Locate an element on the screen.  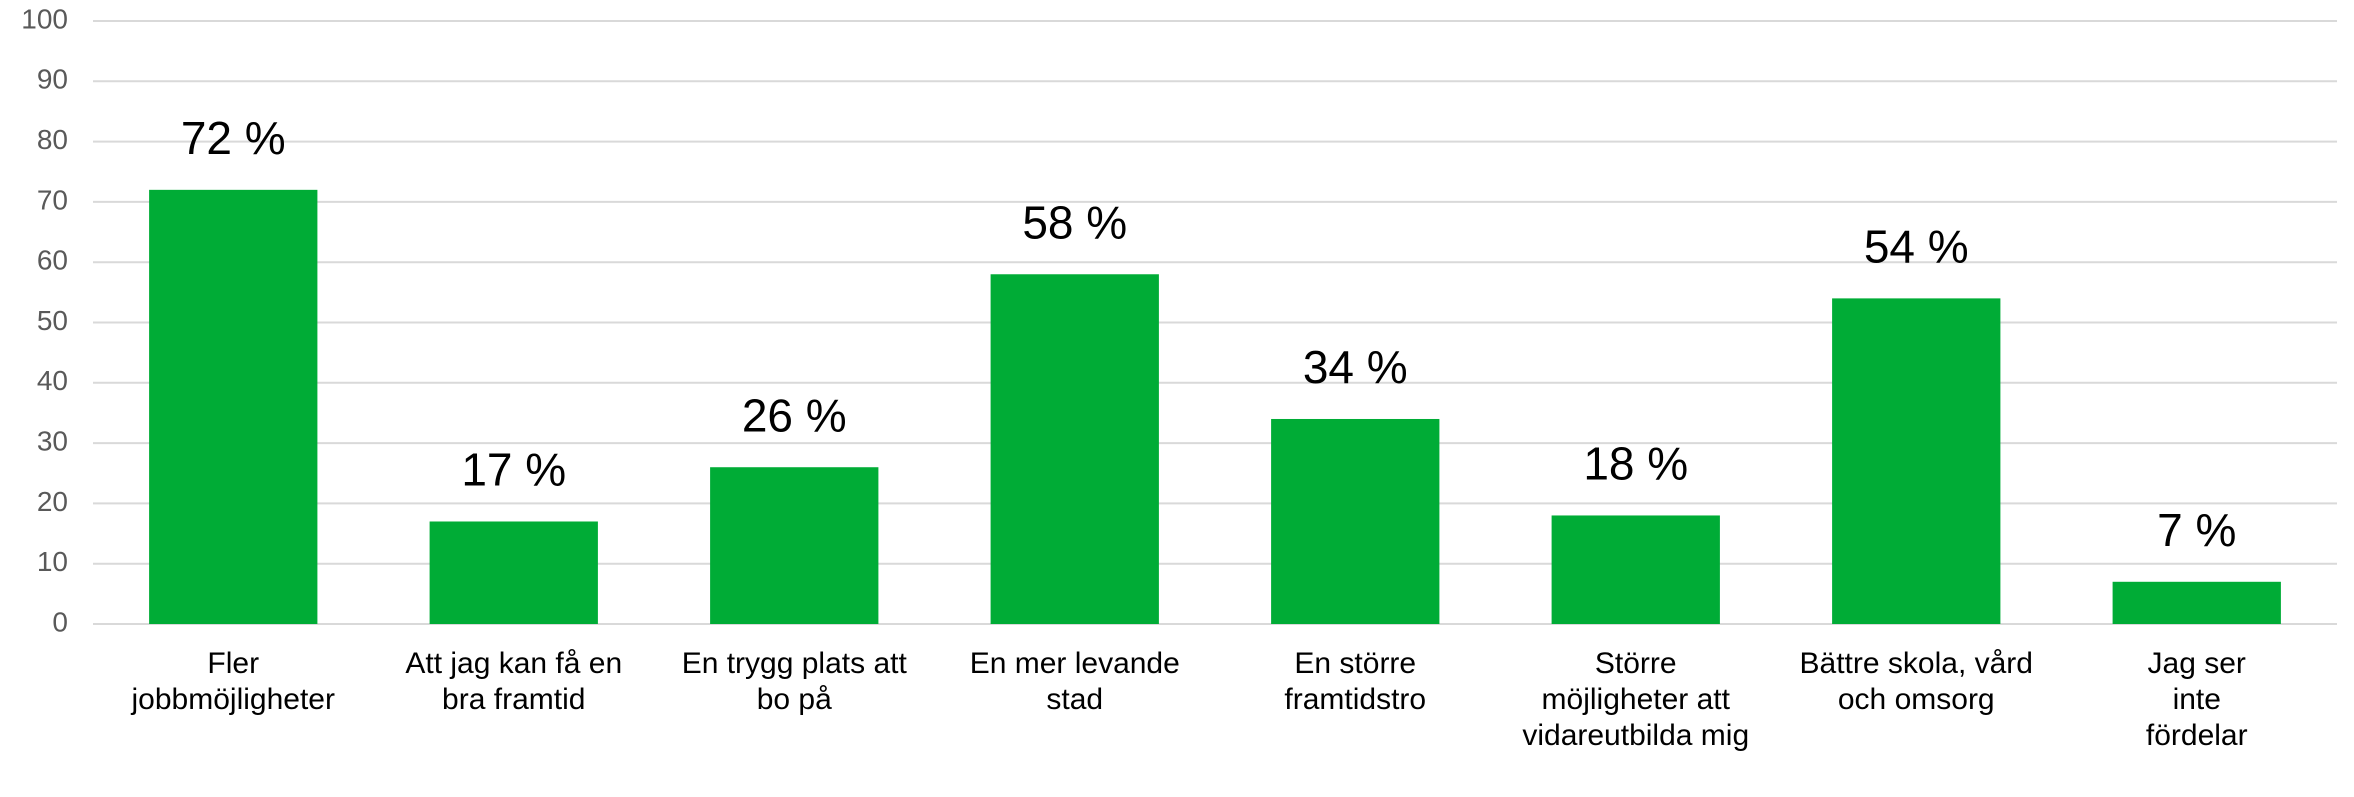
y-tick-label: 50 is located at coordinates (52, 320).